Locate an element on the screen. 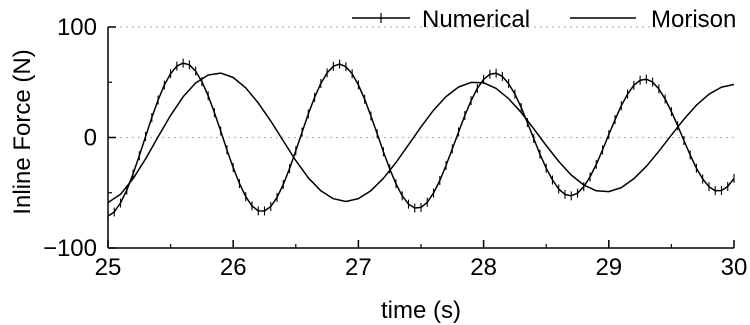 This screenshot has width=750, height=325. legend: Numerical Morison is located at coordinates (544, 19).